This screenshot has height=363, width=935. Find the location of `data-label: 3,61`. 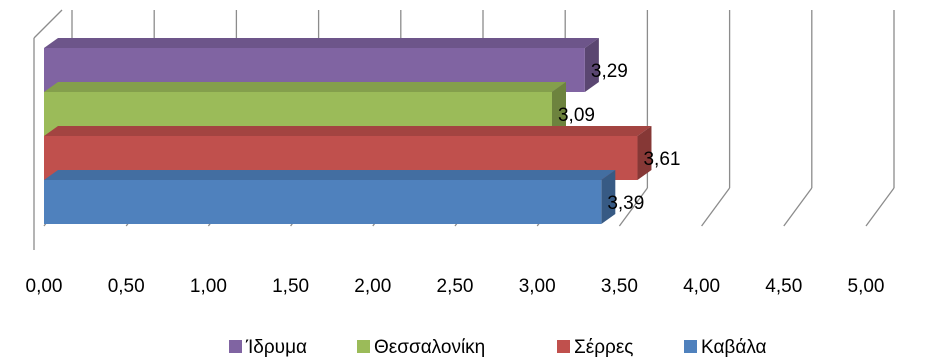

data-label: 3,61 is located at coordinates (661, 159).